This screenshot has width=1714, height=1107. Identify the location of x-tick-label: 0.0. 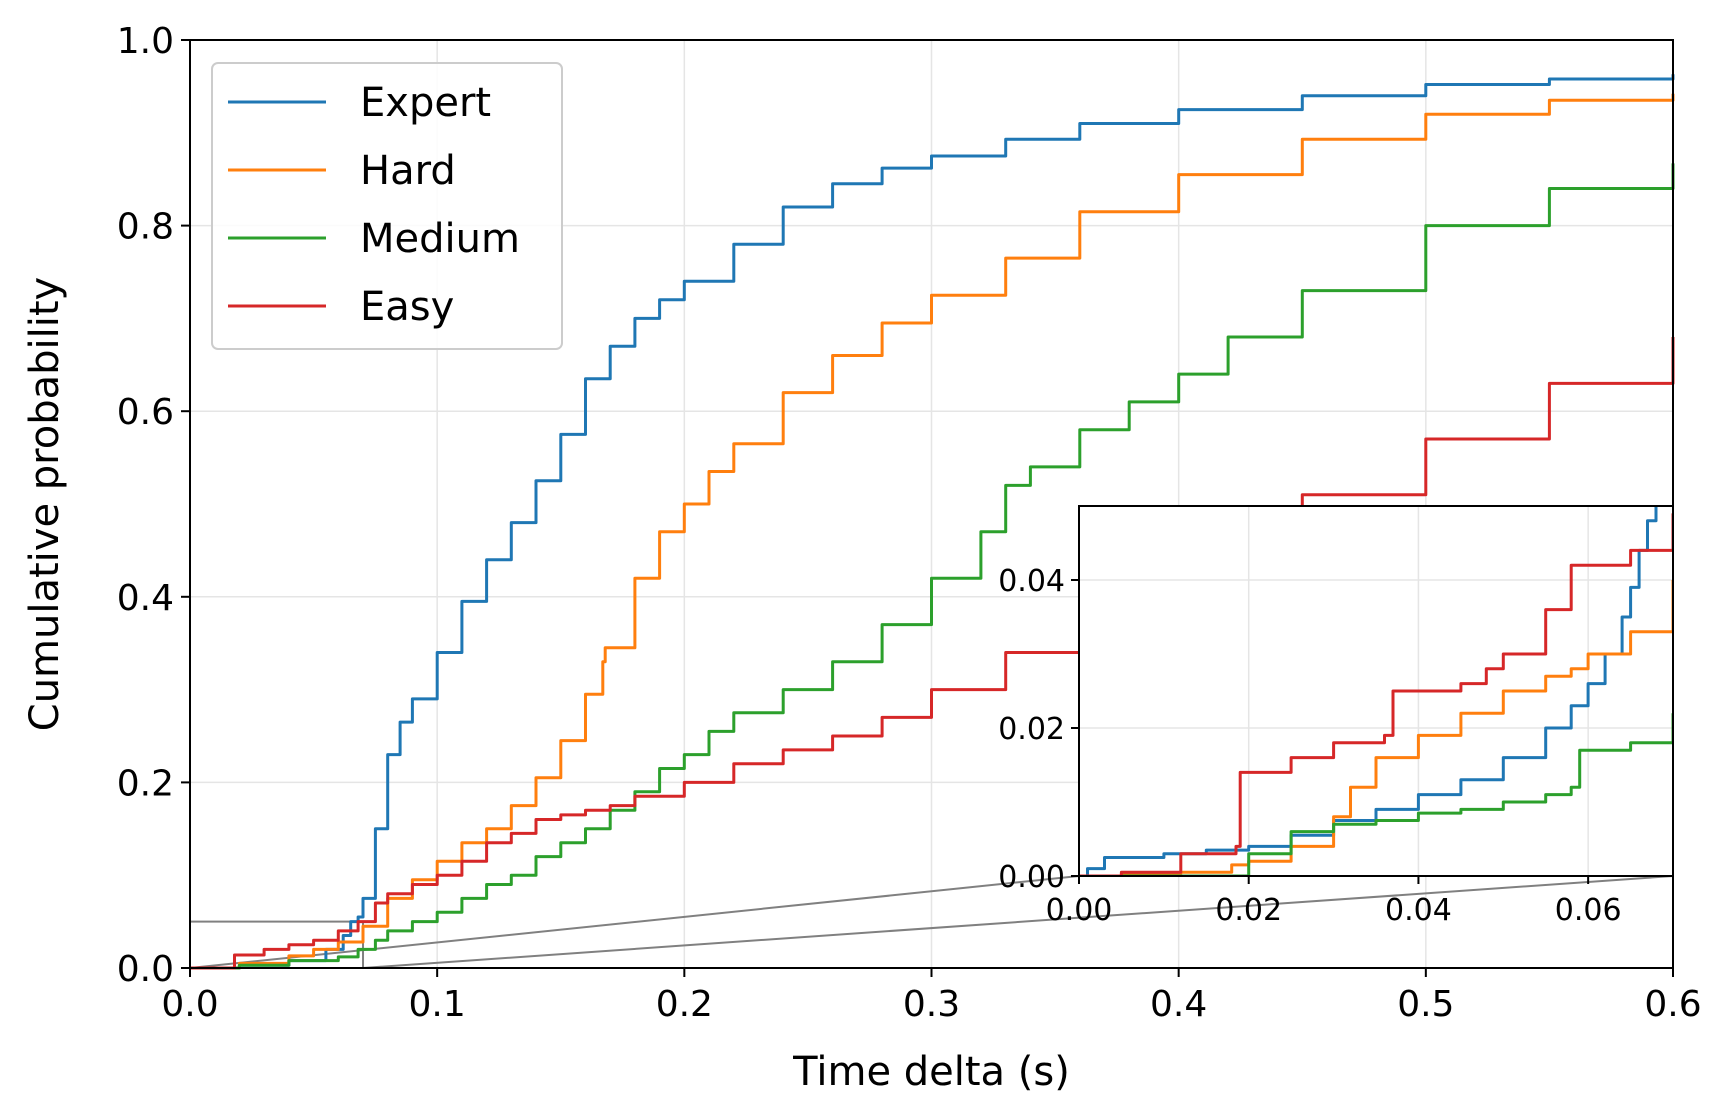
(189, 1004).